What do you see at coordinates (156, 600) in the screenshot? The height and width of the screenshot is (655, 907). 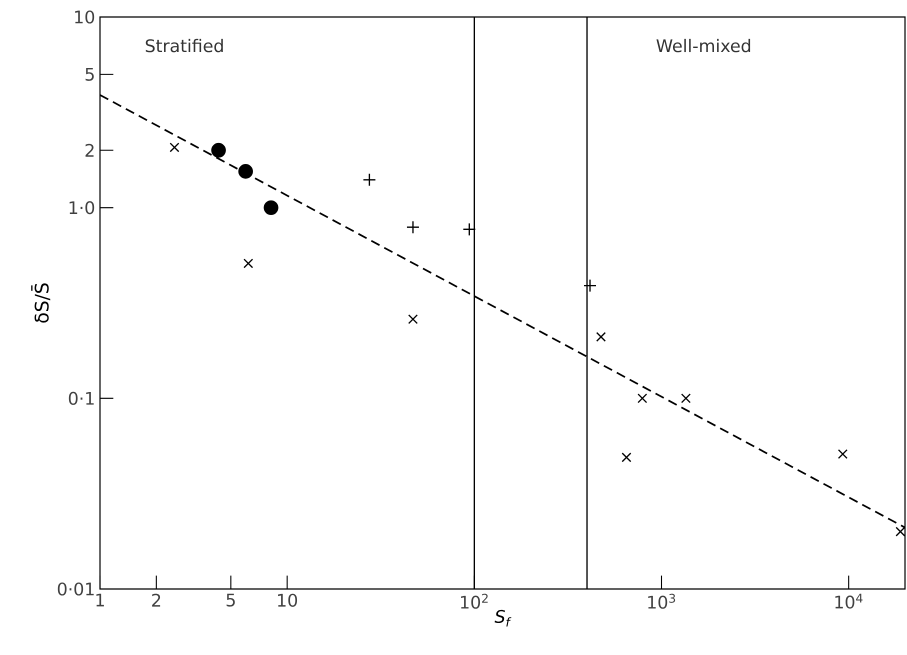 I see `x-tick-label: 2` at bounding box center [156, 600].